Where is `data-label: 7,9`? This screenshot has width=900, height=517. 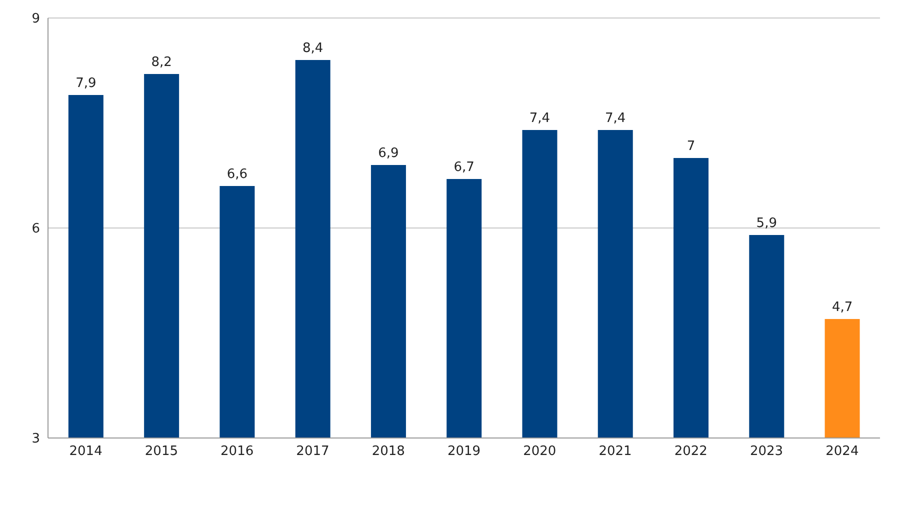
data-label: 7,9 is located at coordinates (86, 83).